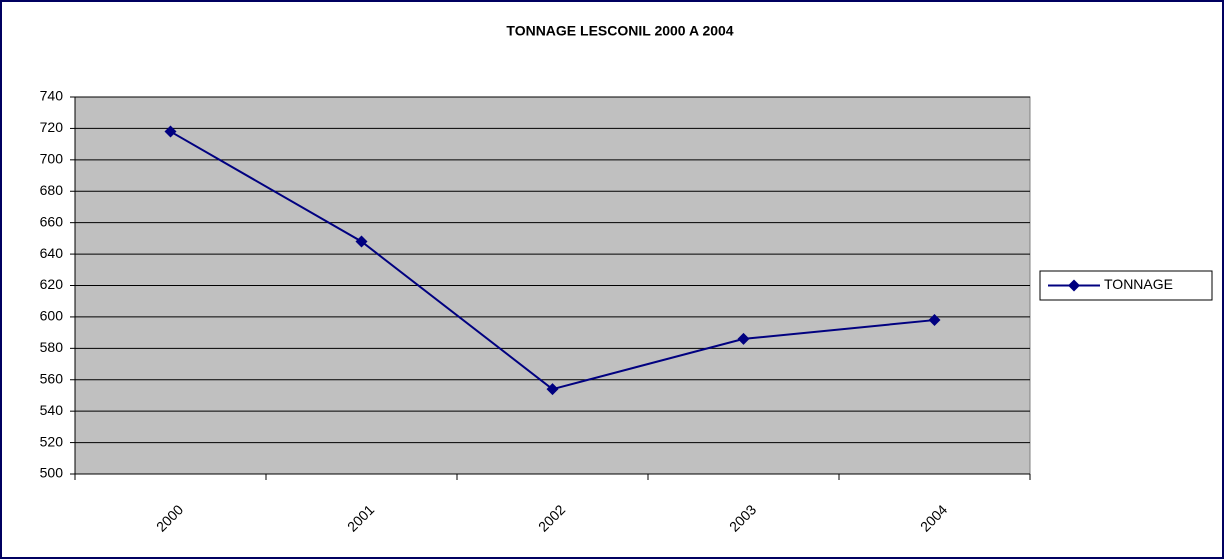 The width and height of the screenshot is (1225, 560). Describe the element at coordinates (52, 159) in the screenshot. I see `y-tick-label: 700` at that location.